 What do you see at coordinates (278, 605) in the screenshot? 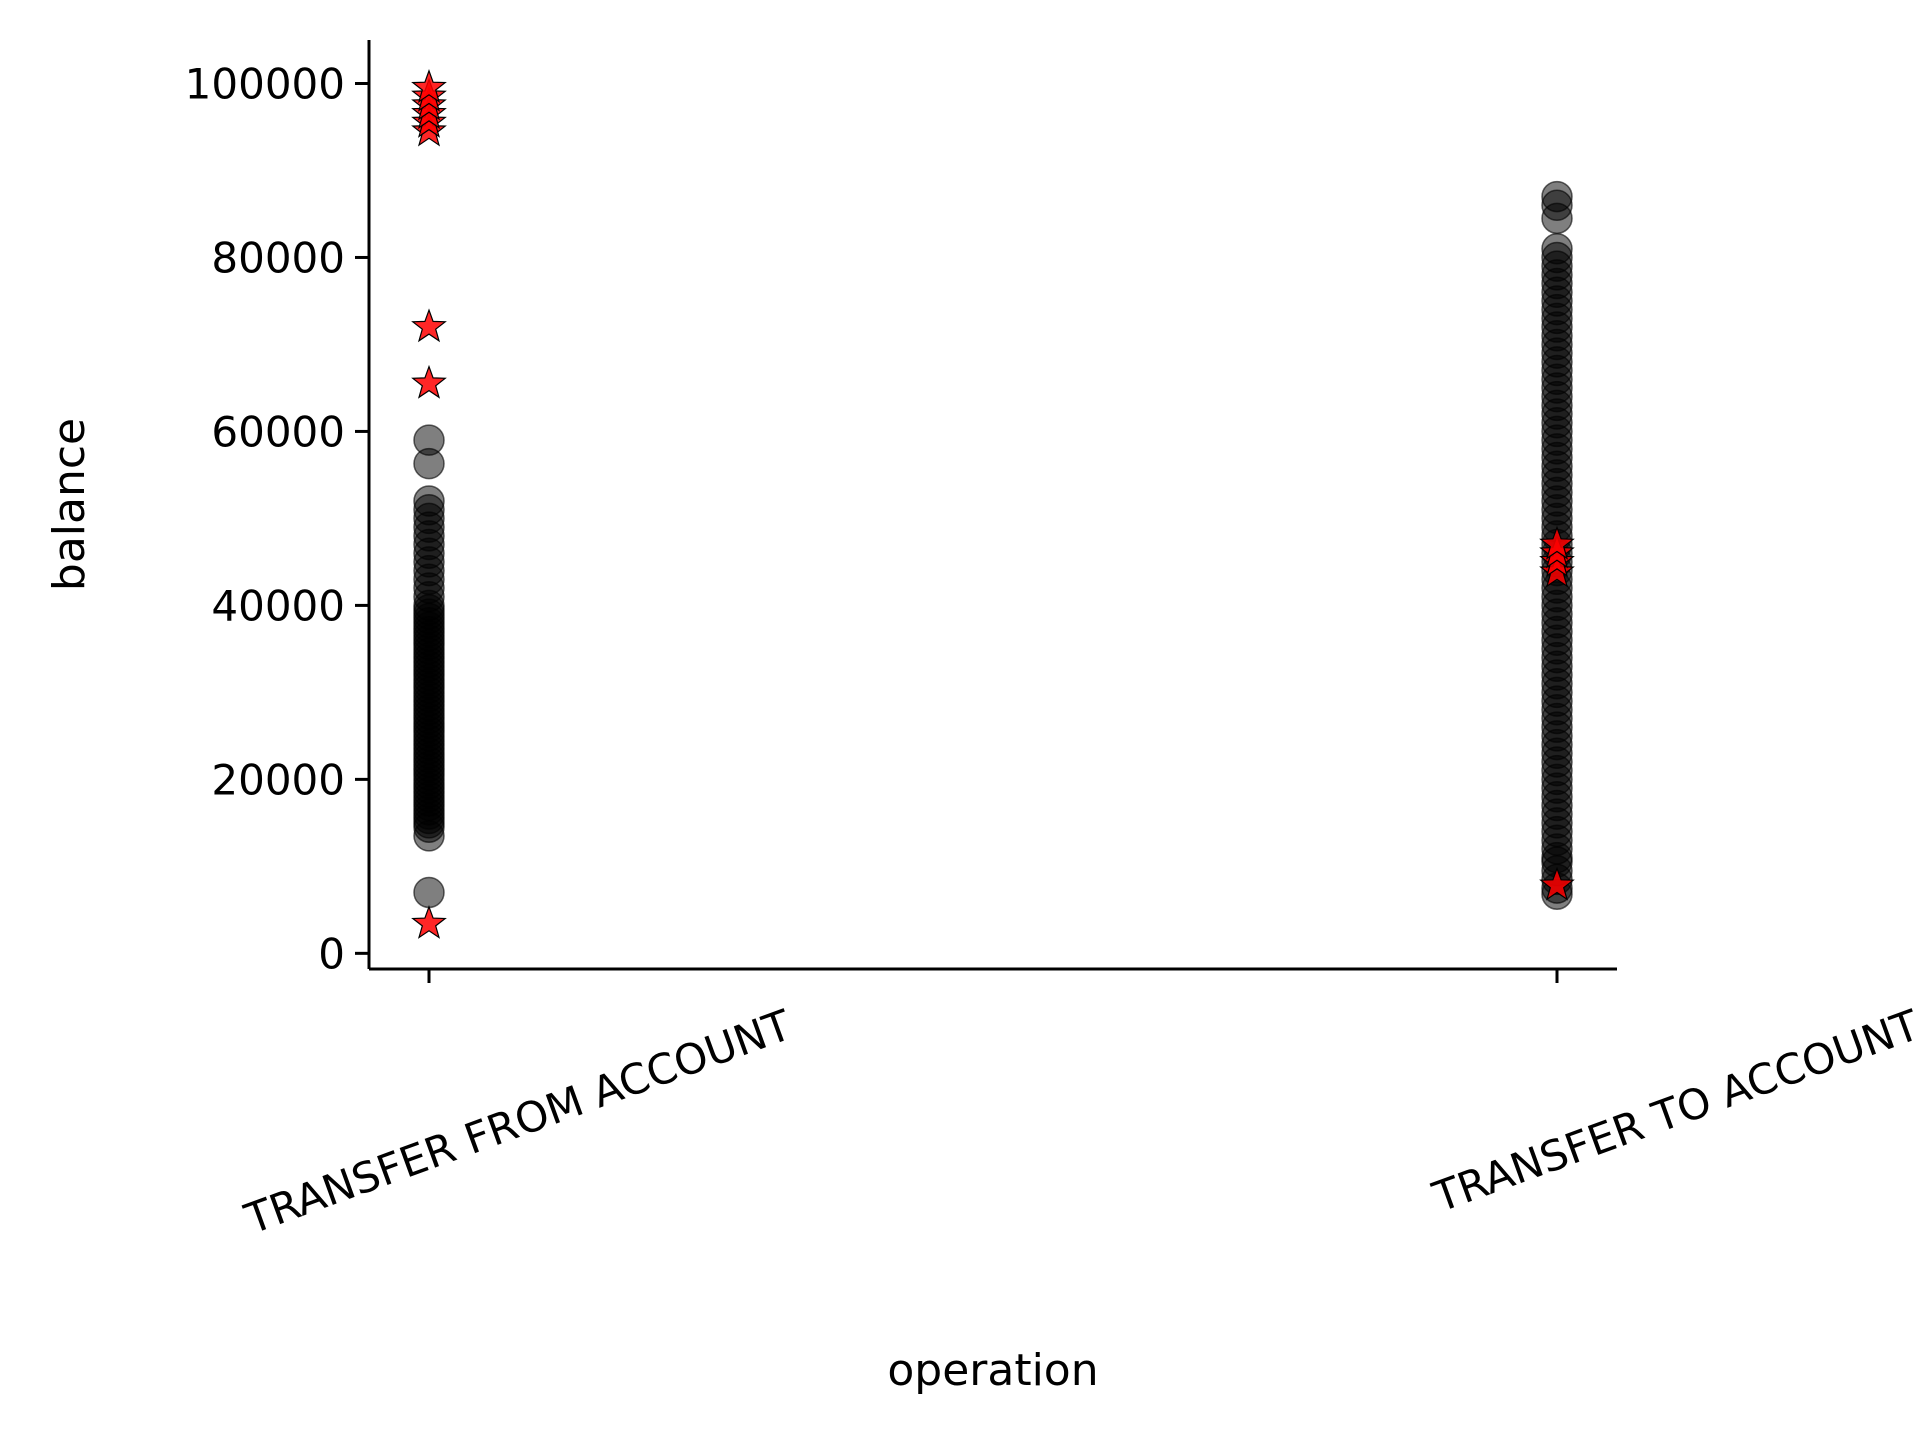
I see `y-tick-label: 40000` at bounding box center [278, 605].